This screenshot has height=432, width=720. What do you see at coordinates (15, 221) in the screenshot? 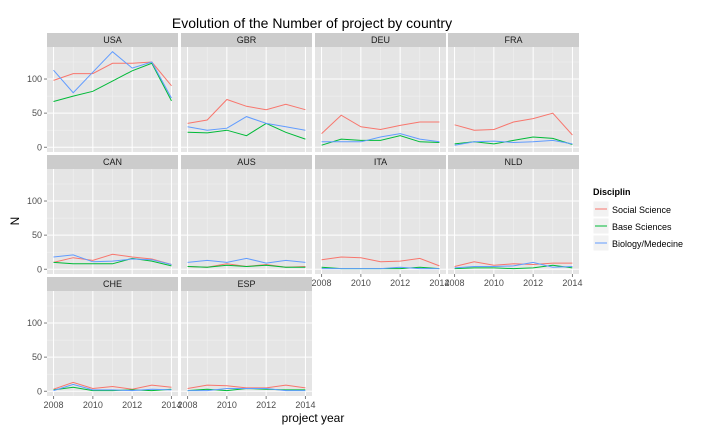
I see `y-axis-title: N` at bounding box center [15, 221].